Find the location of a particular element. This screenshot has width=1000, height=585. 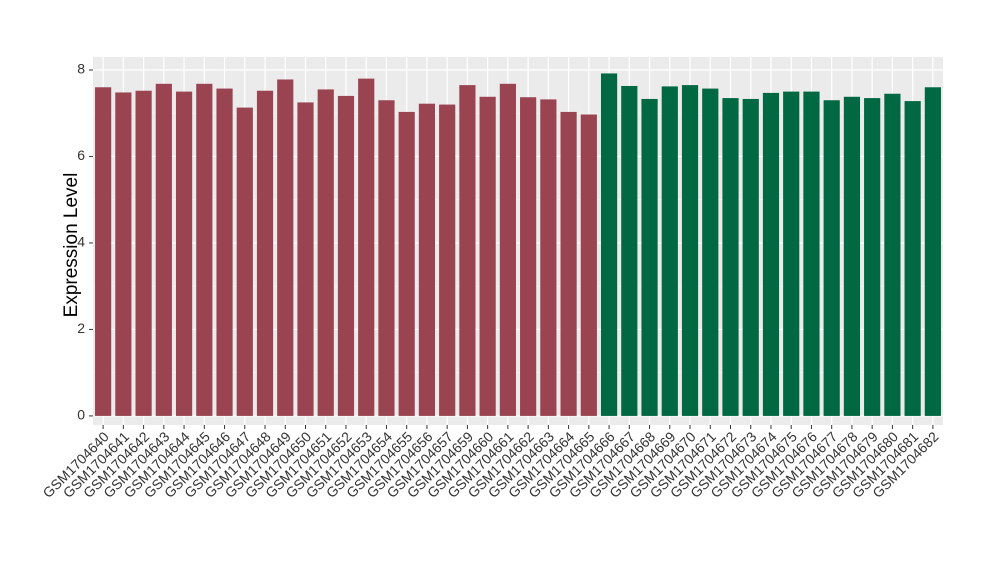

y-tick-label: 6 is located at coordinates (81, 155).